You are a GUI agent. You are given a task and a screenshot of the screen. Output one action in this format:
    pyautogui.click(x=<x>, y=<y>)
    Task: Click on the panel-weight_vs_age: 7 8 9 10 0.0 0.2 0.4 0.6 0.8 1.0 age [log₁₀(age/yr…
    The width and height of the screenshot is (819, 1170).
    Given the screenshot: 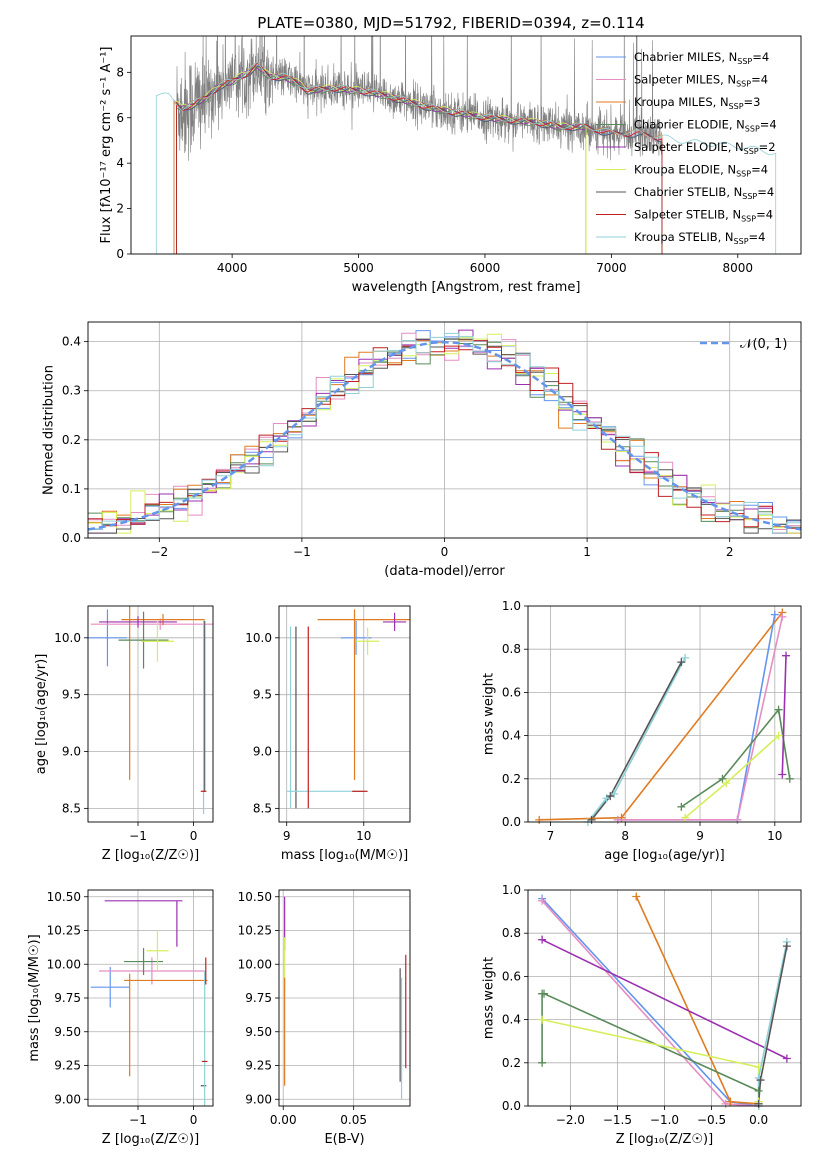 What is the action you would take?
    pyautogui.click(x=641, y=731)
    